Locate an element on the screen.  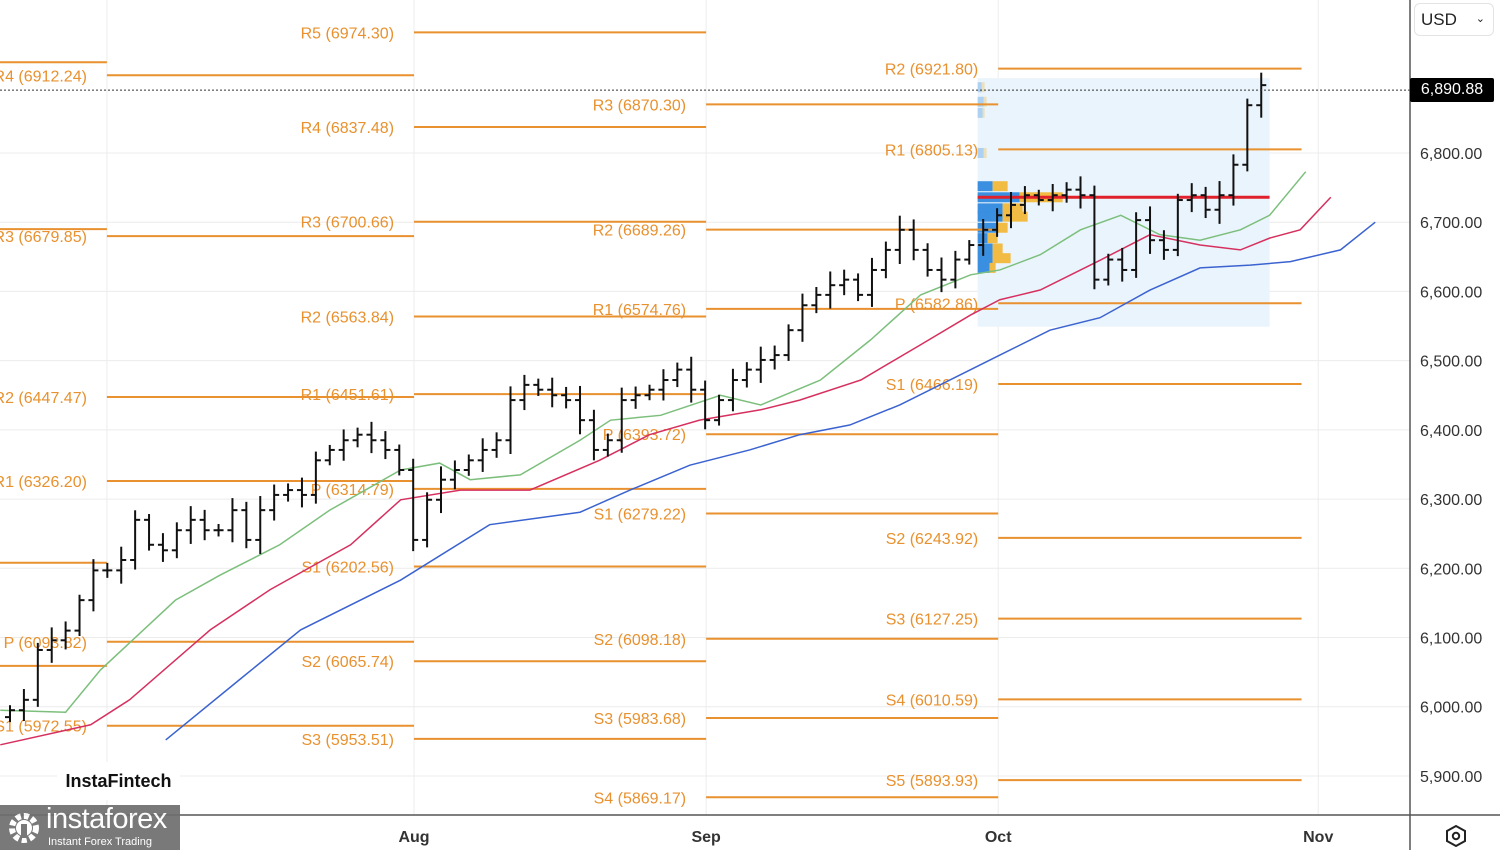
pivot-label: P (6093.82) is located at coordinates (45, 643).